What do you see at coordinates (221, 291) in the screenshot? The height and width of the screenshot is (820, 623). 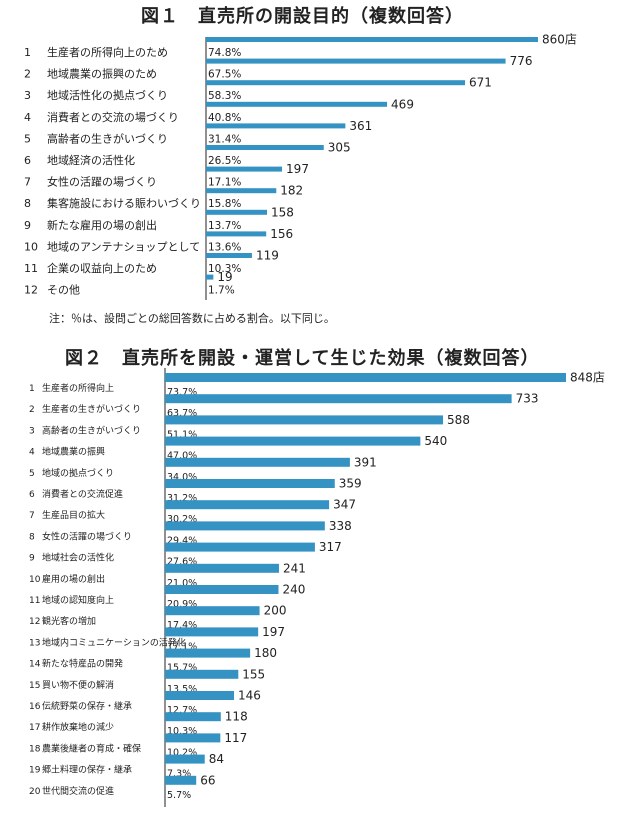 I see `chart1-percent-label: 1.7%` at bounding box center [221, 291].